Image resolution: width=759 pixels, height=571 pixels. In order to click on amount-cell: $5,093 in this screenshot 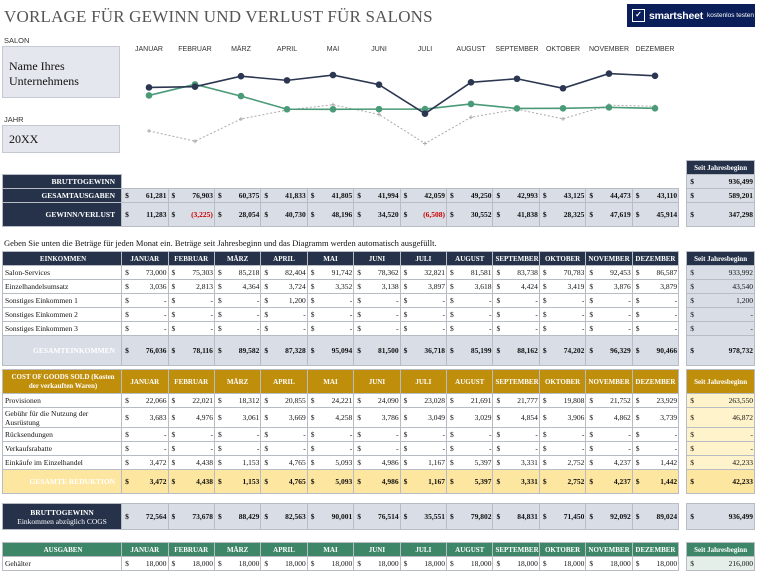, I will do `click(330, 462)`.